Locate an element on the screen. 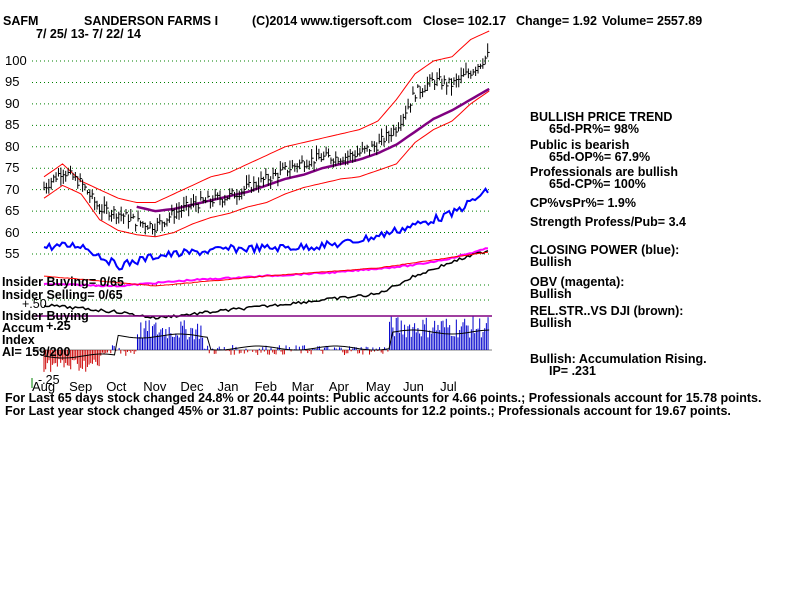  professionals-status: Professionals are bullish is located at coordinates (604, 172).